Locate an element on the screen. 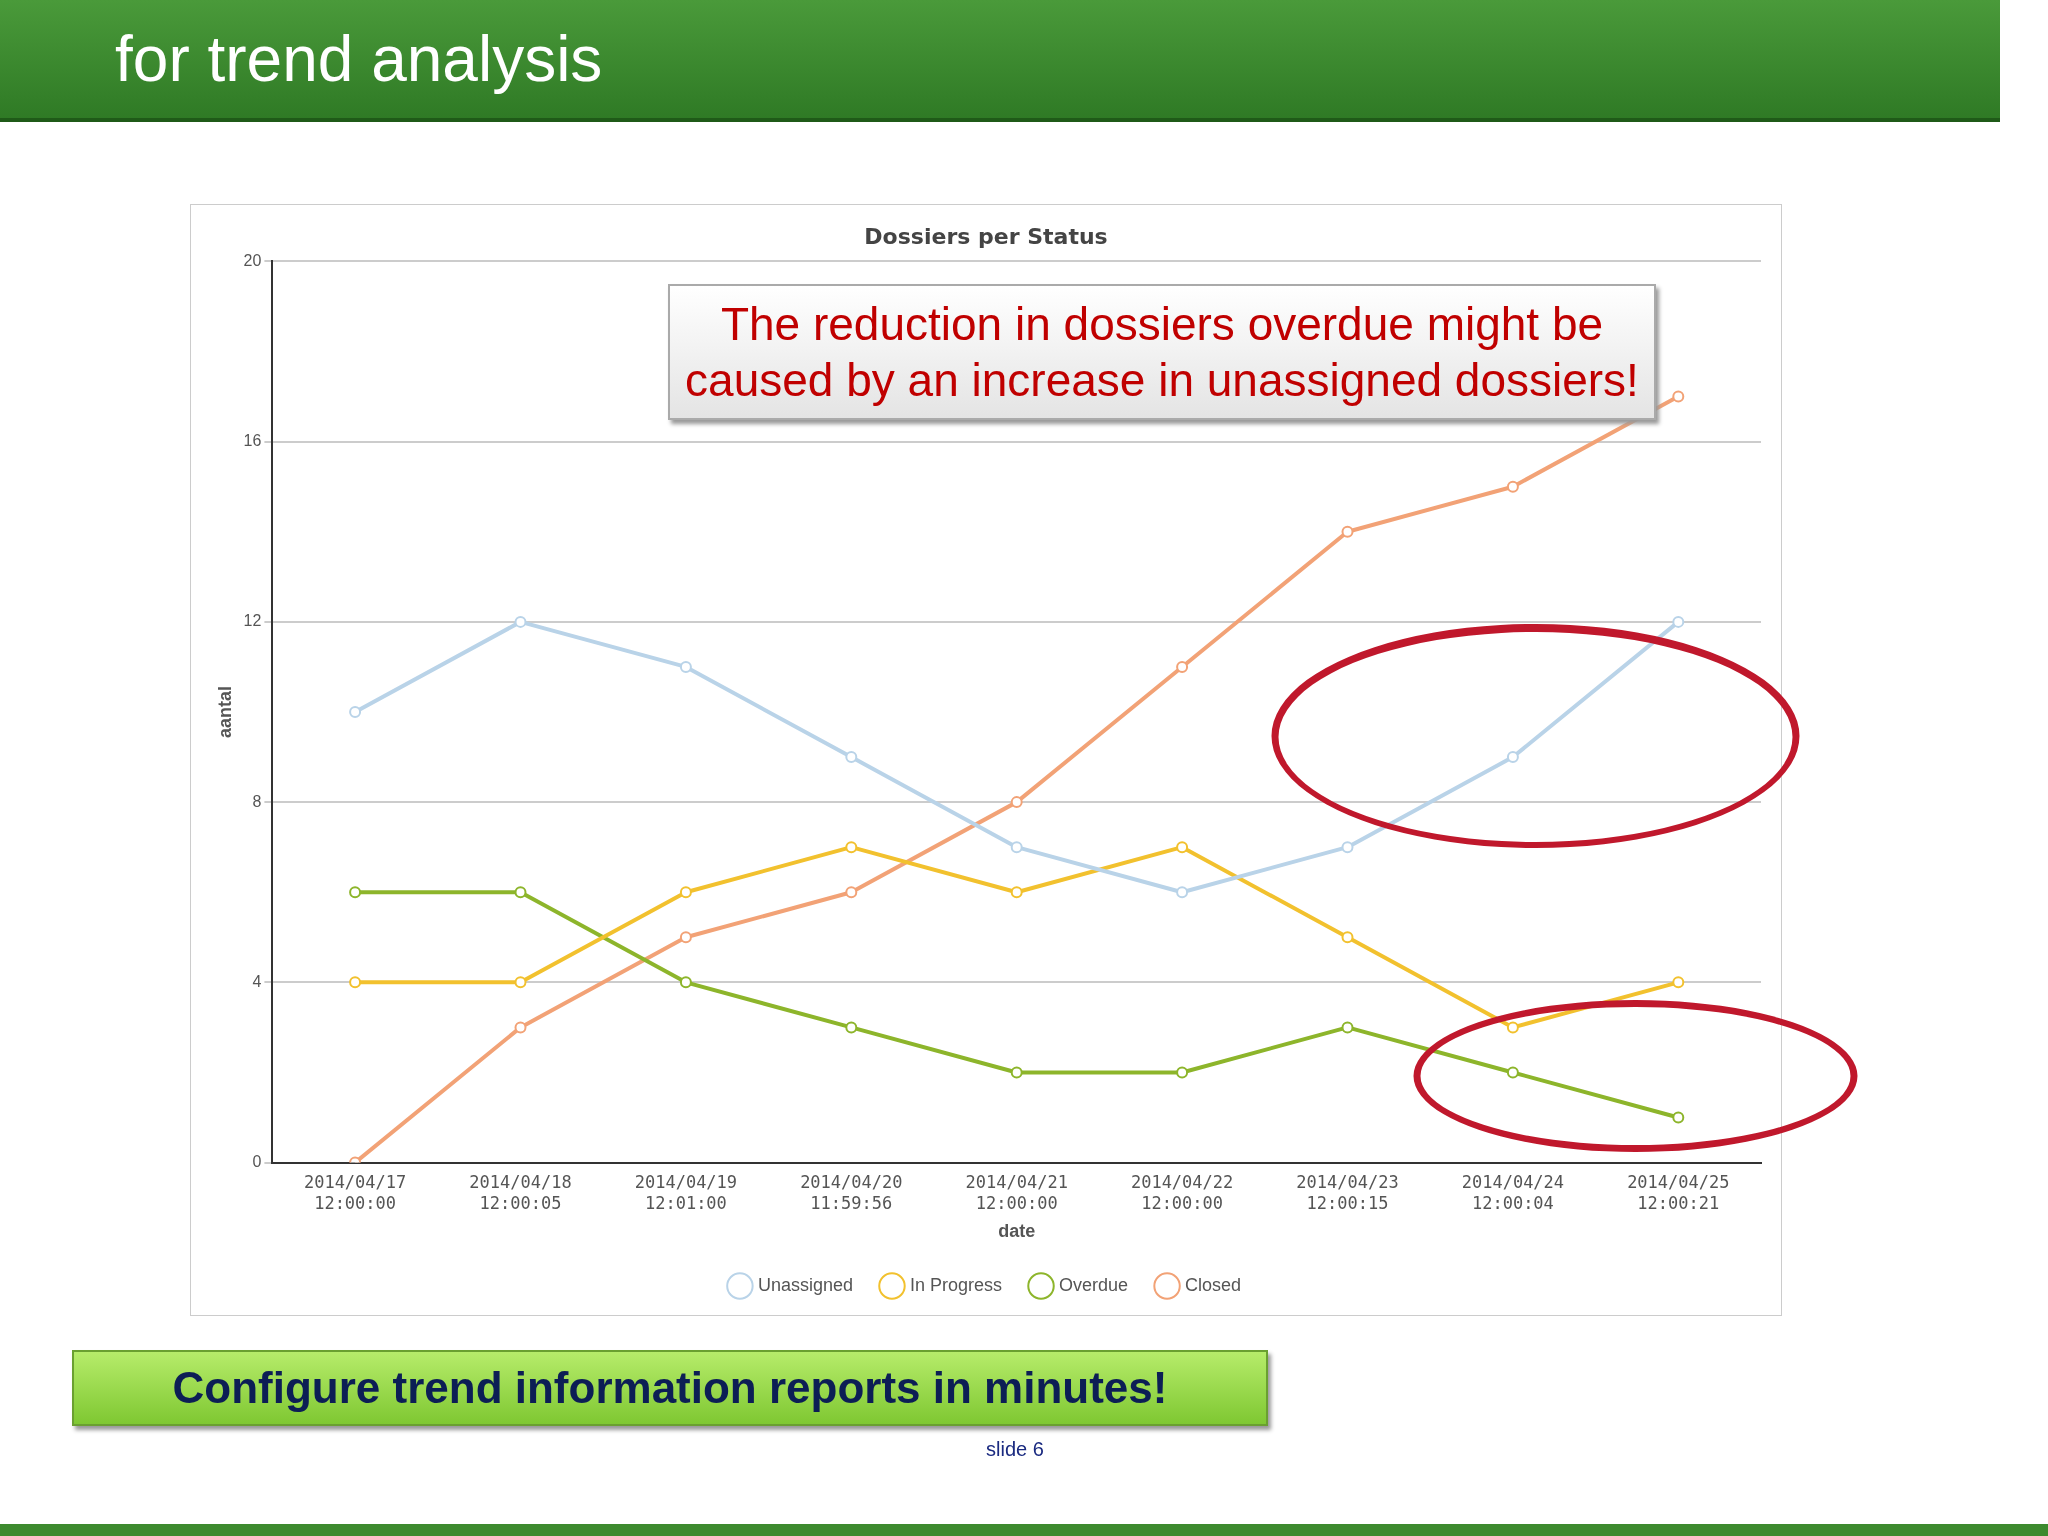  legend-label: Unassigned is located at coordinates (805, 1284).